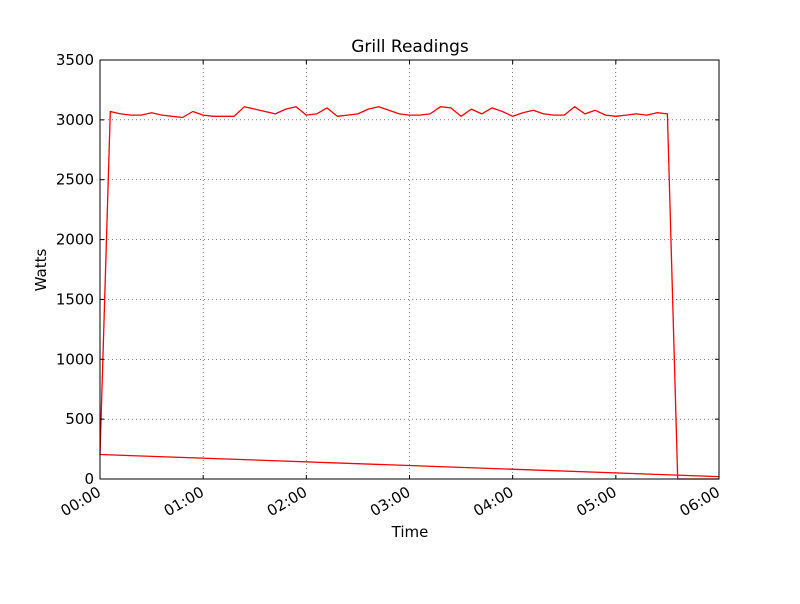 The image size is (800, 604). I want to click on y-axis-label: Watts, so click(41, 270).